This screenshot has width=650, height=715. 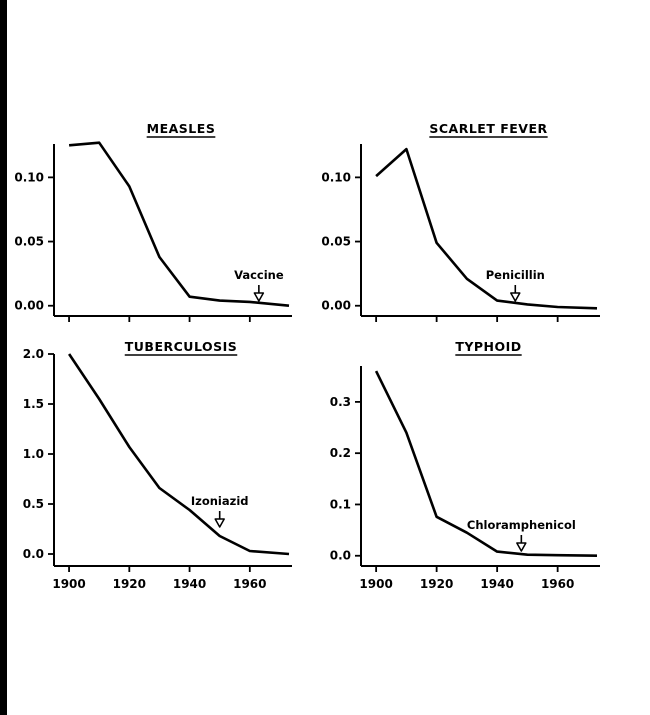 What do you see at coordinates (33, 504) in the screenshot?
I see `y-tick-label: 0.5` at bounding box center [33, 504].